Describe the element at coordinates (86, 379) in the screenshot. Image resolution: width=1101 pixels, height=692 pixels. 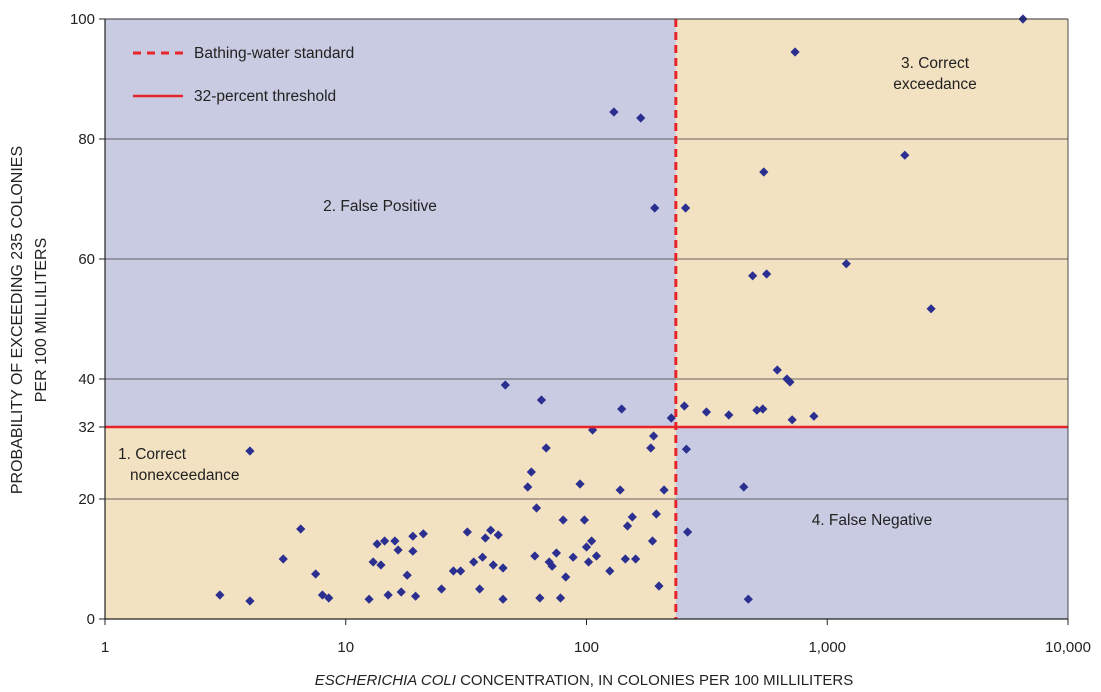
I see `y-tick-label: 40` at that location.